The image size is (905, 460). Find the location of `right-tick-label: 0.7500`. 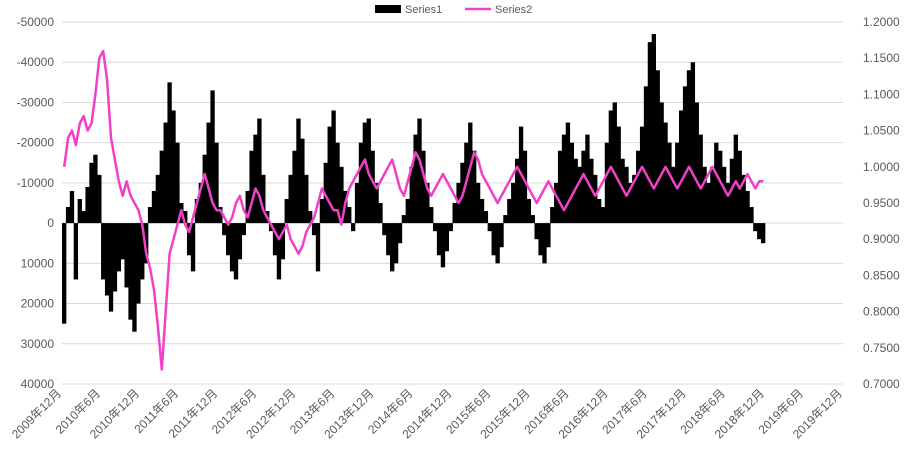

right-tick-label: 0.7500 is located at coordinates (881, 348).